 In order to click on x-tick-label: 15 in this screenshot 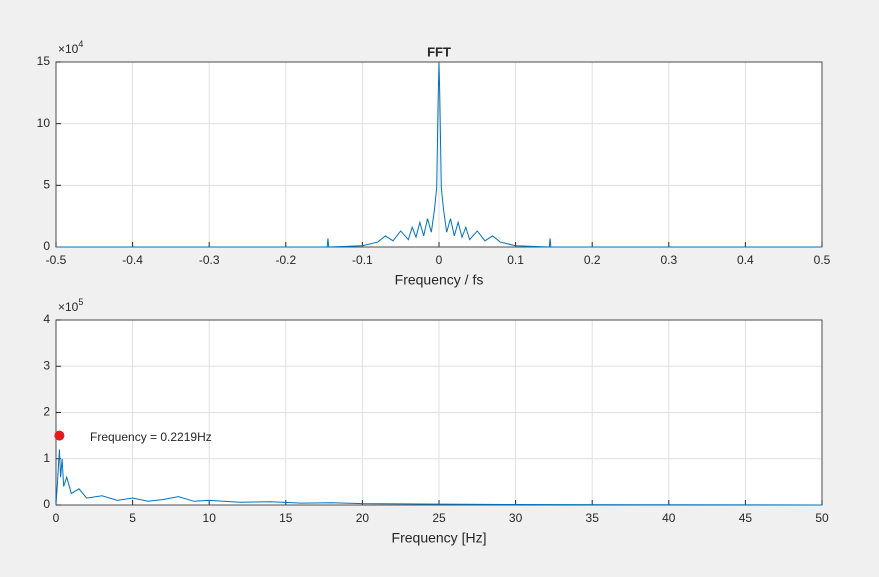, I will do `click(286, 518)`.